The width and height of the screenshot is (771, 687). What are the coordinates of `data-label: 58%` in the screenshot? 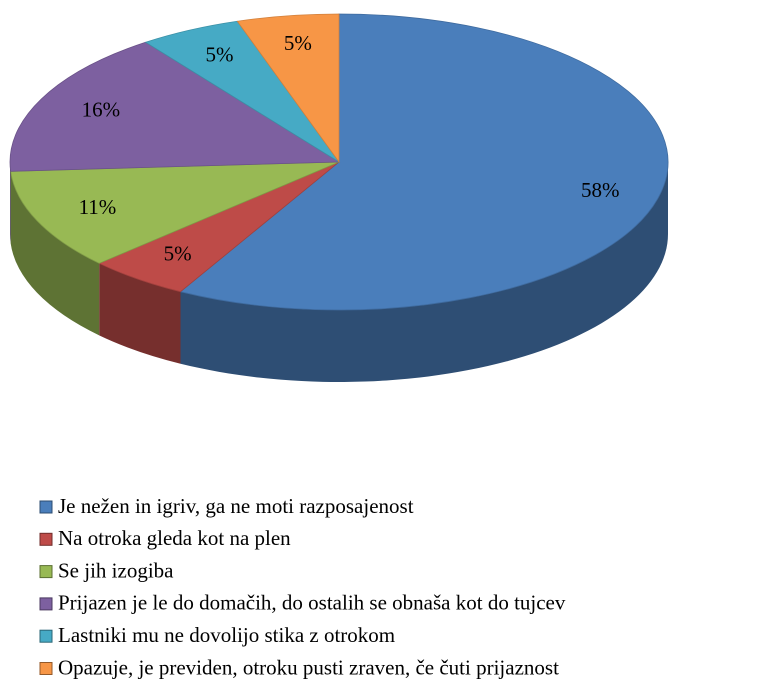 It's located at (600, 190).